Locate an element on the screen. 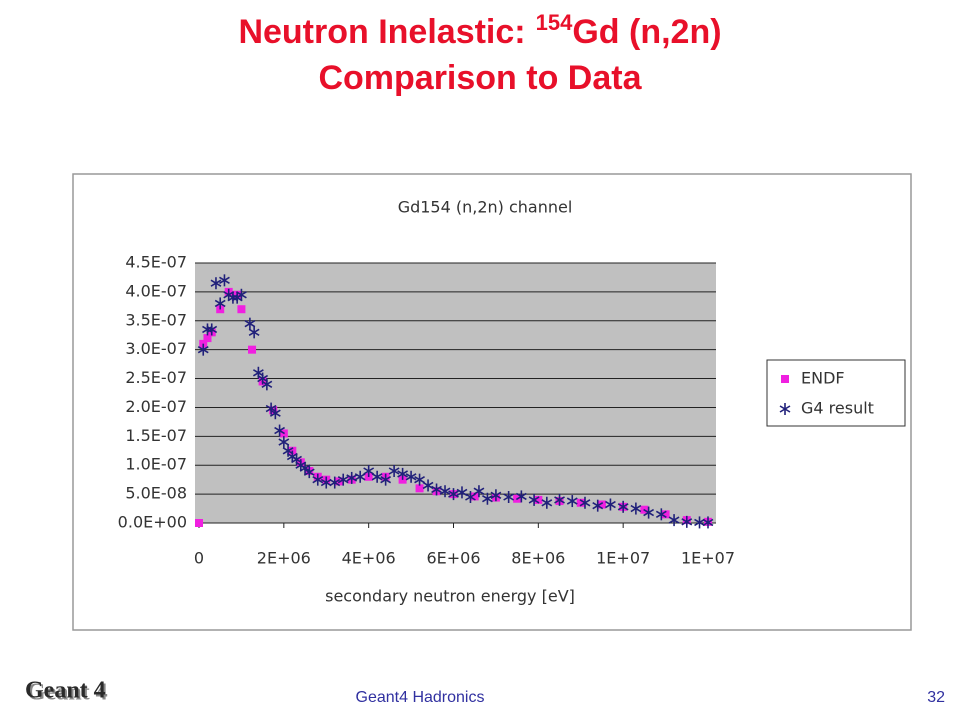  title-text: Neutron Inelastic: is located at coordinates (381, 32).